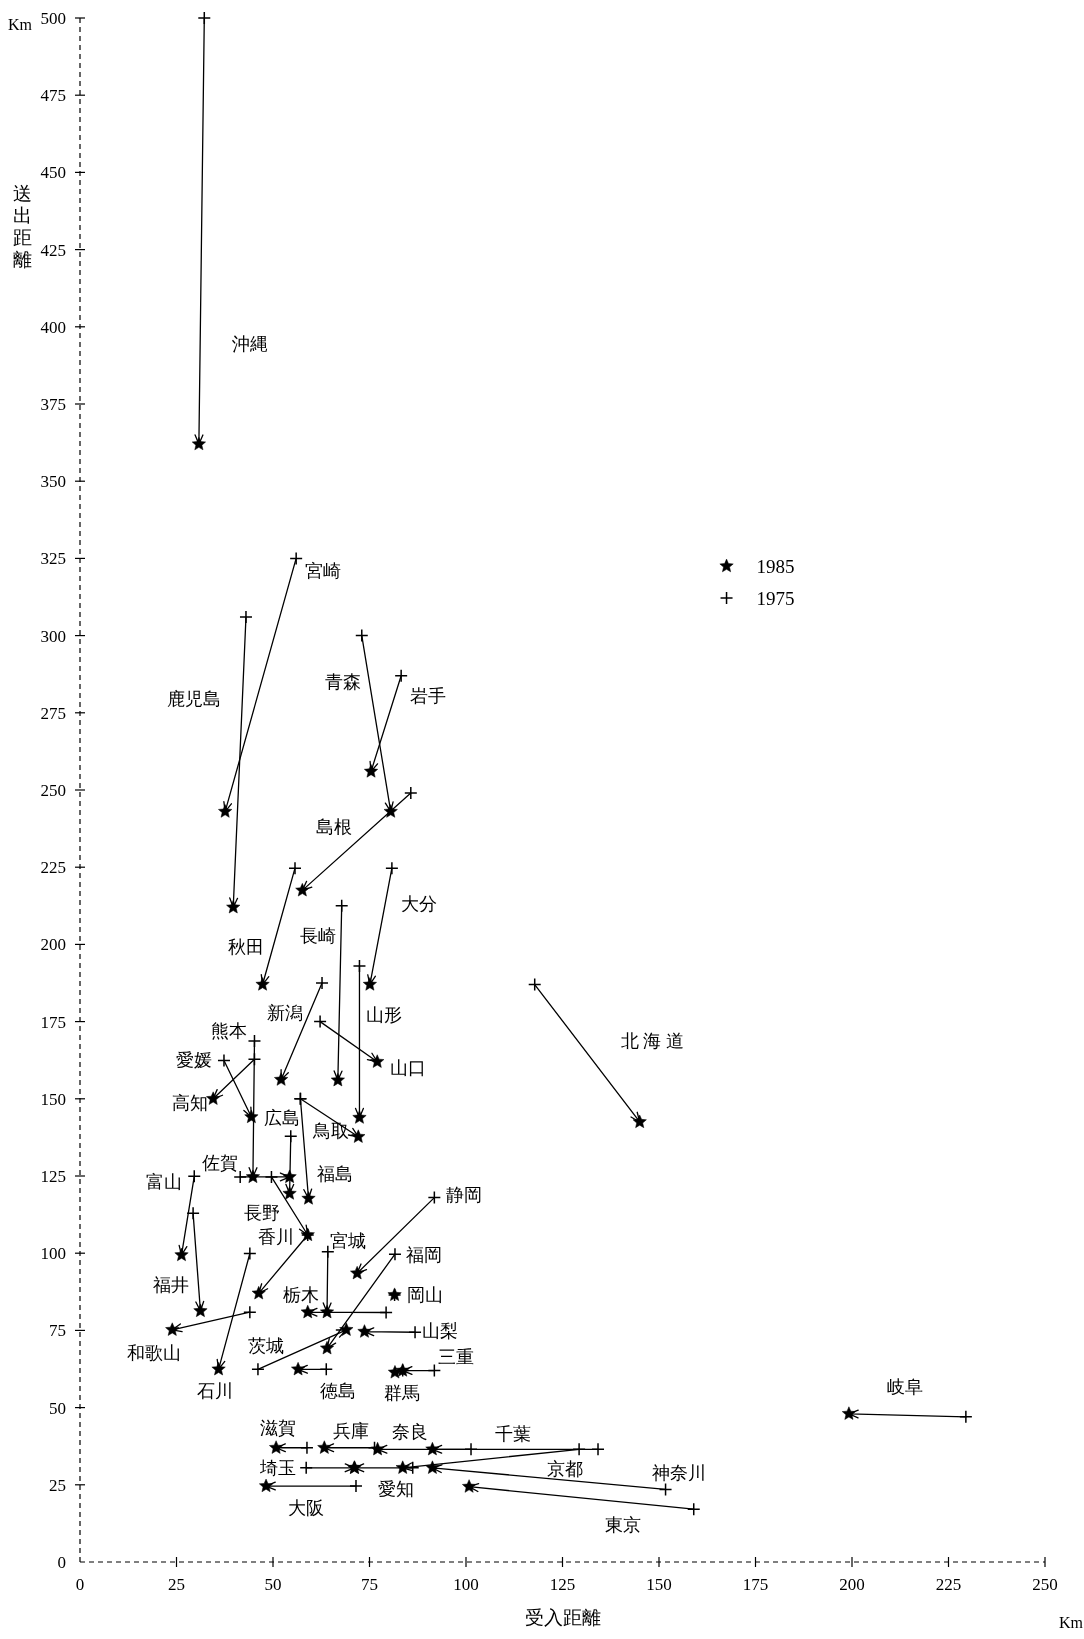 This screenshot has width=1084, height=1639. Describe the element at coordinates (300, 1295) in the screenshot. I see `annotation: 栃木` at that location.